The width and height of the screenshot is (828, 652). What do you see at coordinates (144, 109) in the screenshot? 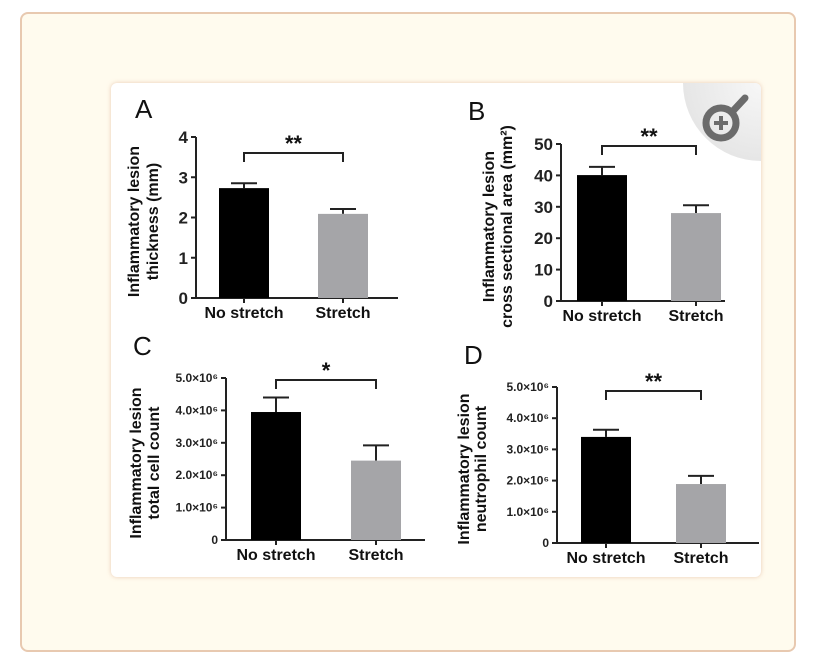
I see `panel-label-A: A` at bounding box center [144, 109].